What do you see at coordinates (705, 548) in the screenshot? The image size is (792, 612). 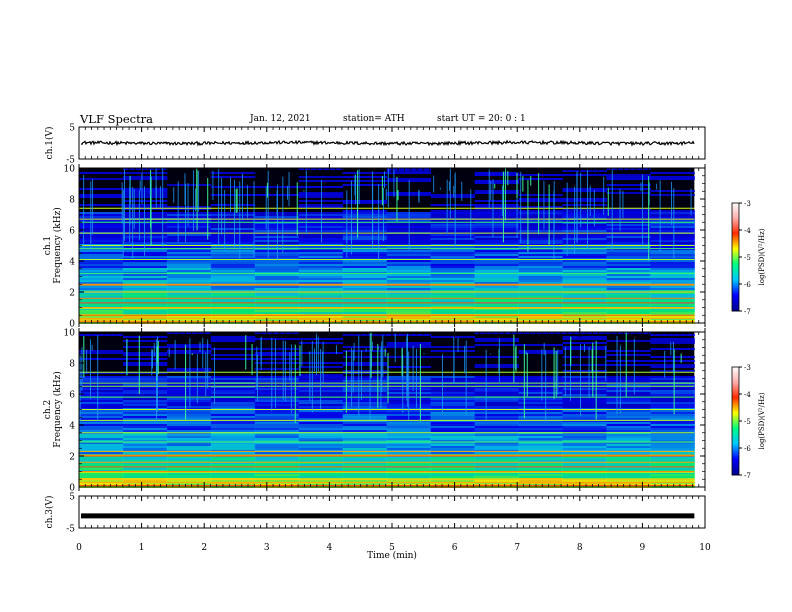 I see `x-tick-label: 10` at bounding box center [705, 548].